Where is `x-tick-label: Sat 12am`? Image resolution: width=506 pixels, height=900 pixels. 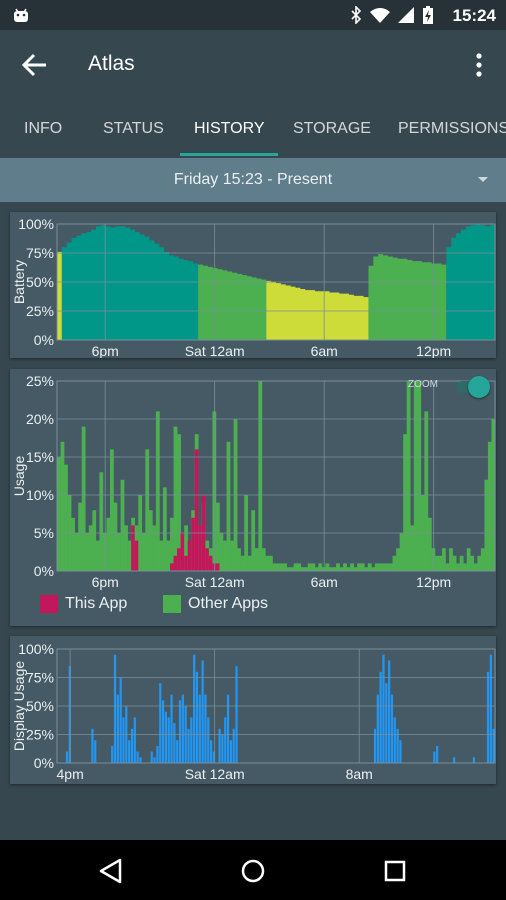
x-tick-label: Sat 12am is located at coordinates (215, 582).